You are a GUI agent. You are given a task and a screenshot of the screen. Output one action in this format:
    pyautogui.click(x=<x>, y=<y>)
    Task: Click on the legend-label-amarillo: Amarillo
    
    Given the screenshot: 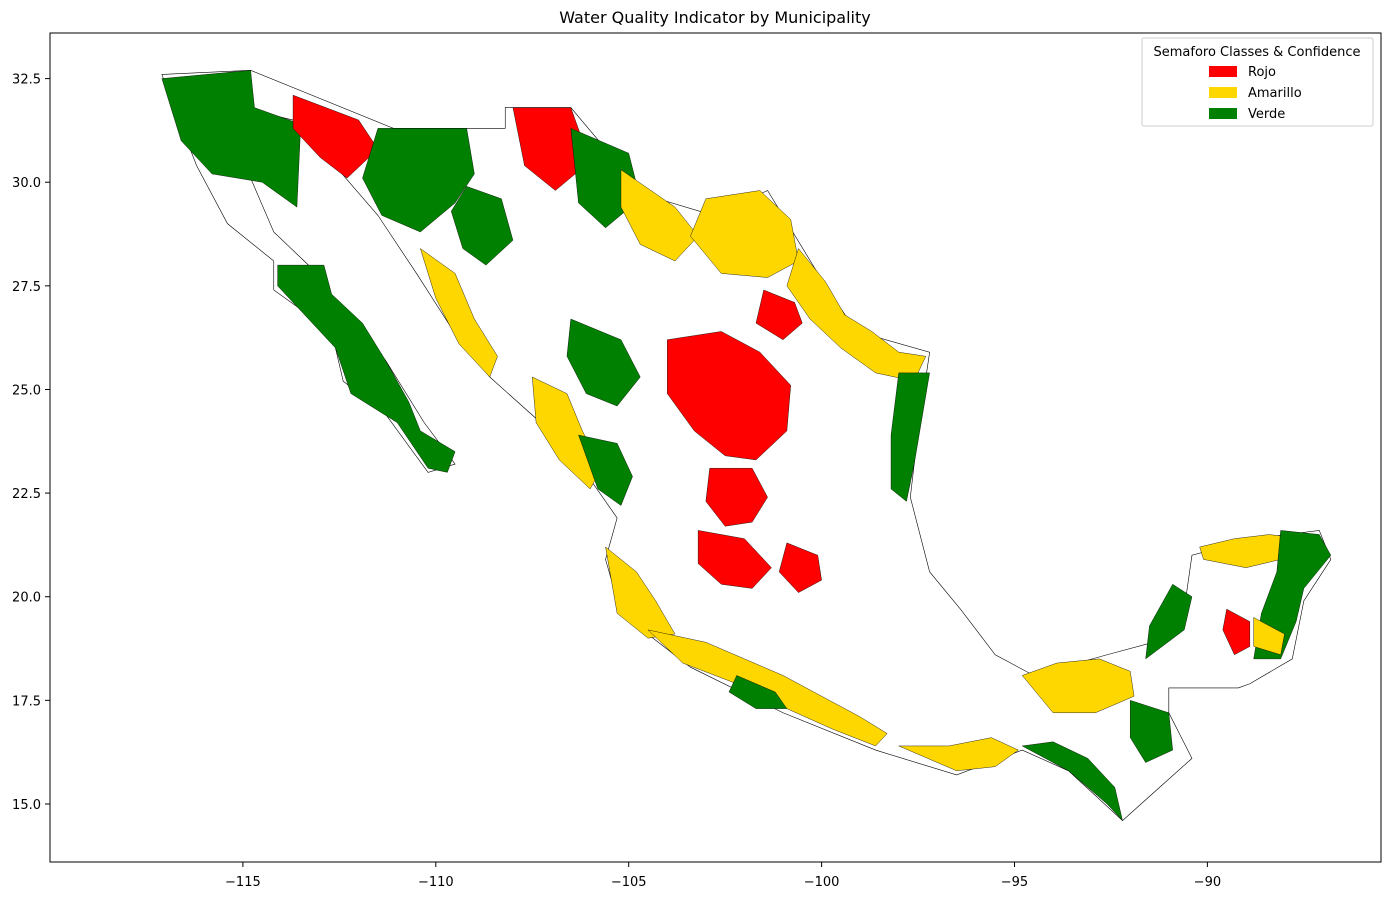 What is the action you would take?
    pyautogui.click(x=1275, y=93)
    